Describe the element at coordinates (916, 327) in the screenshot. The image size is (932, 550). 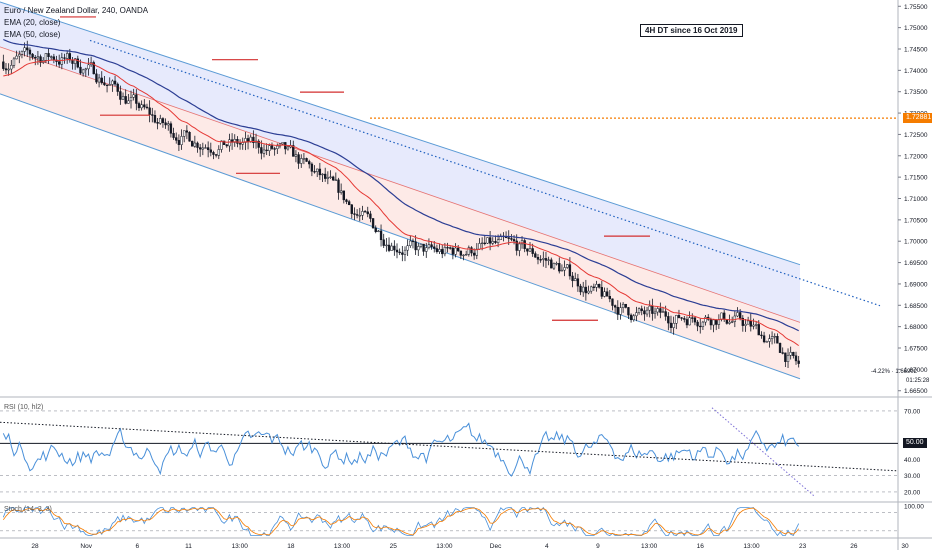
I see `price-tick-label: 1.68000` at that location.